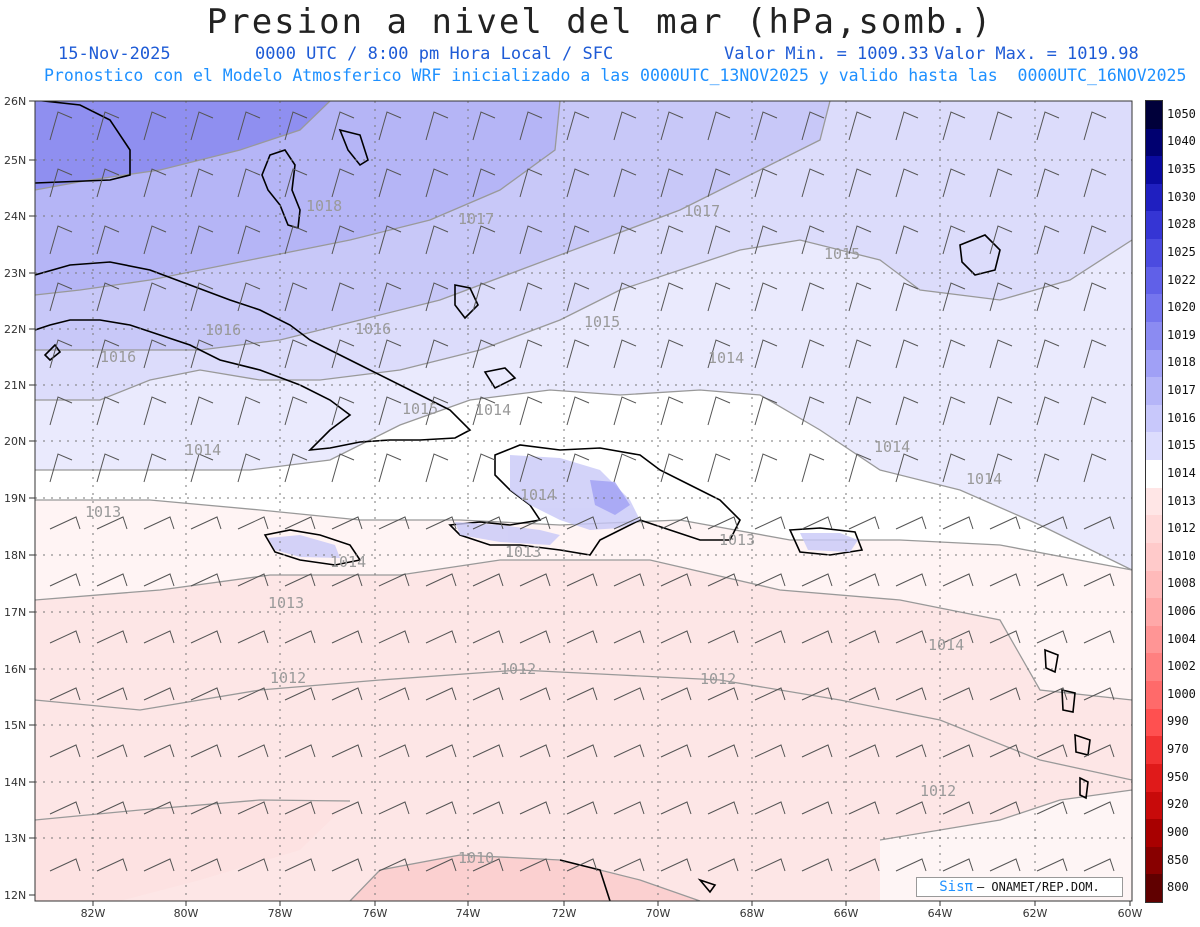 Image resolution: width=1200 pixels, height=927 pixels. What do you see at coordinates (1181, 417) in the screenshot?
I see `colorbar-label: 1016` at bounding box center [1181, 417].